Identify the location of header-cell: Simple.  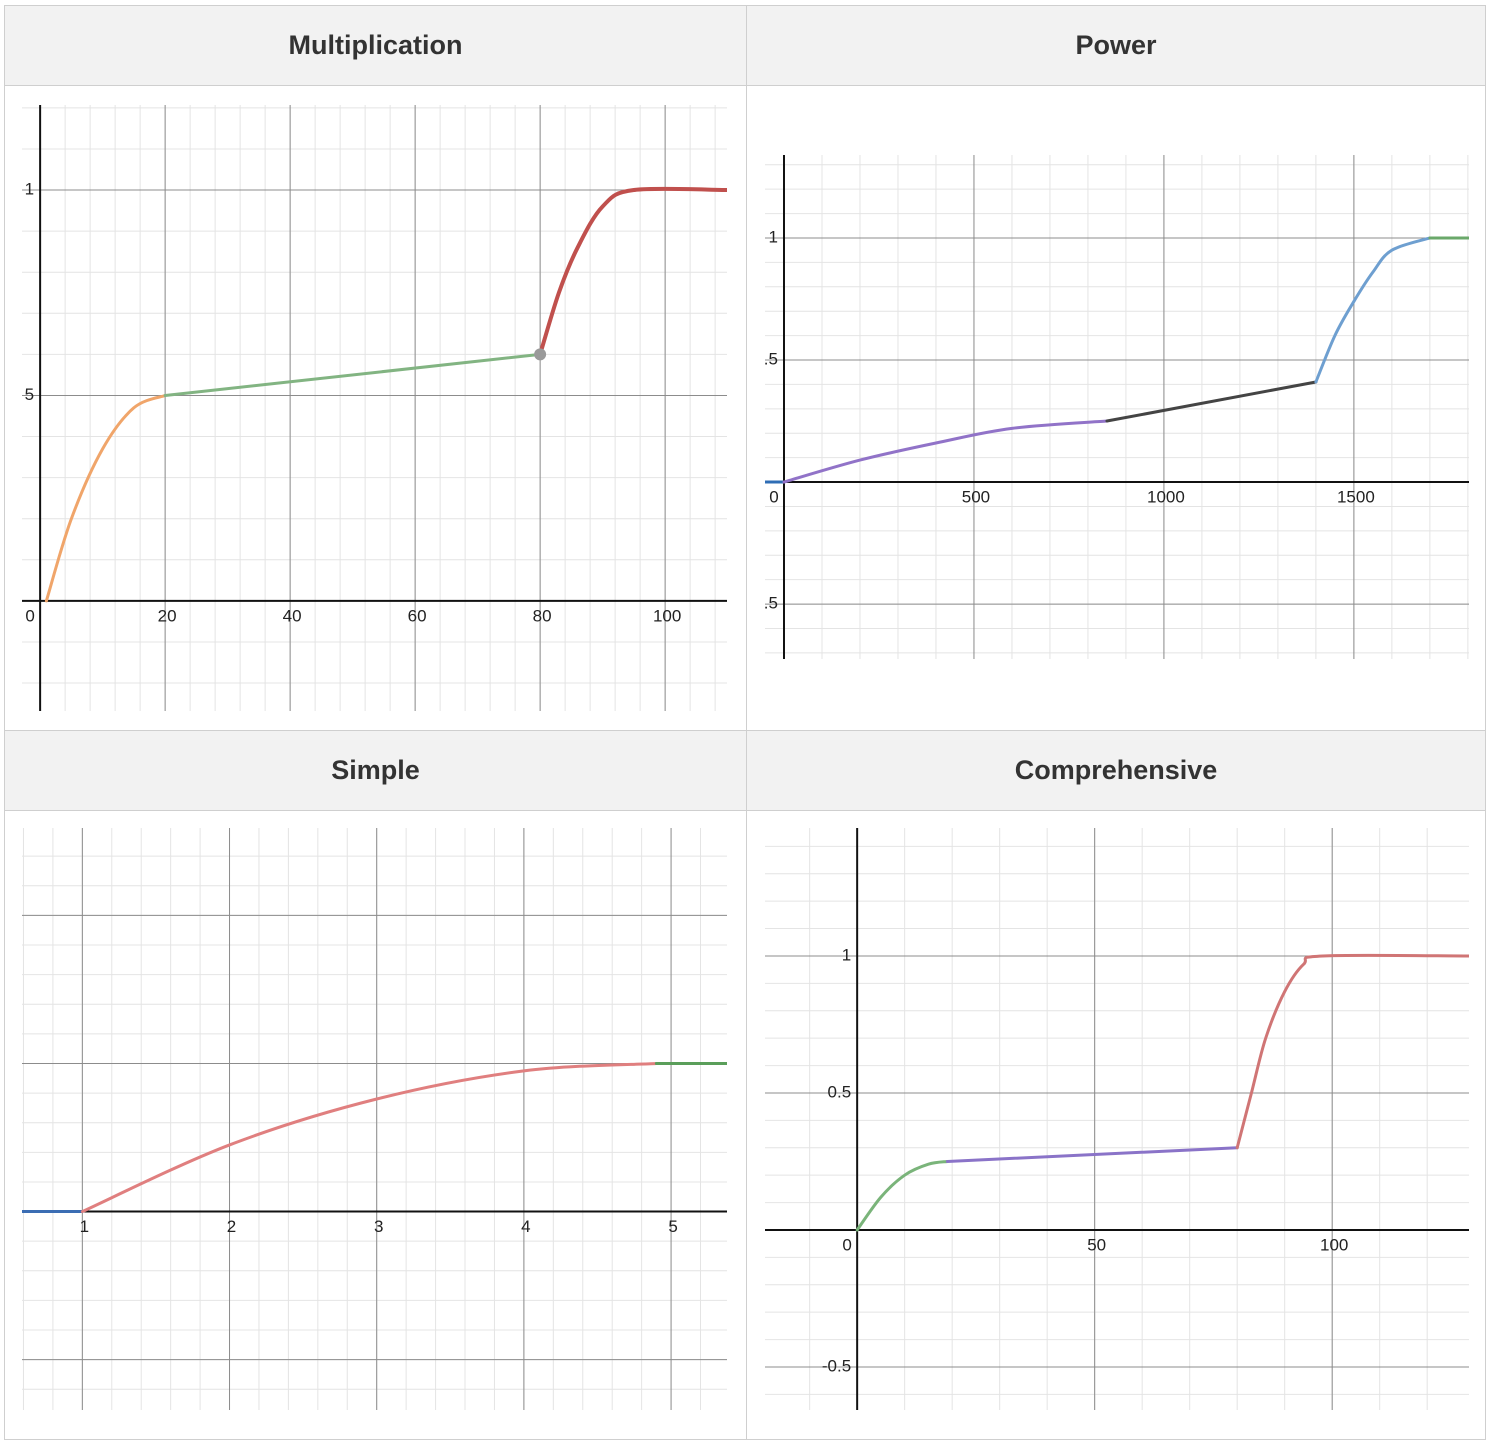
(375, 770).